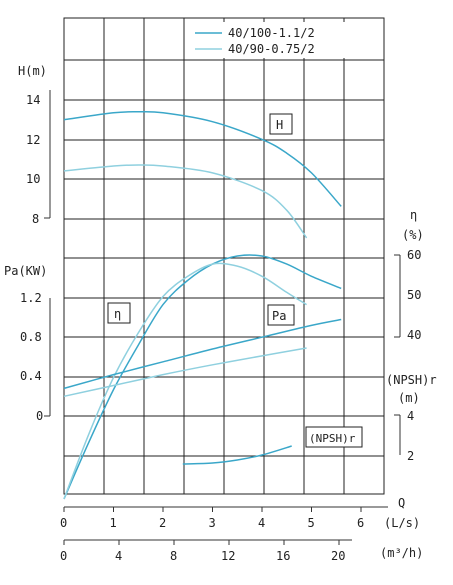  Describe the element at coordinates (414, 295) in the screenshot. I see `efficiency-tick-50: 50` at that location.